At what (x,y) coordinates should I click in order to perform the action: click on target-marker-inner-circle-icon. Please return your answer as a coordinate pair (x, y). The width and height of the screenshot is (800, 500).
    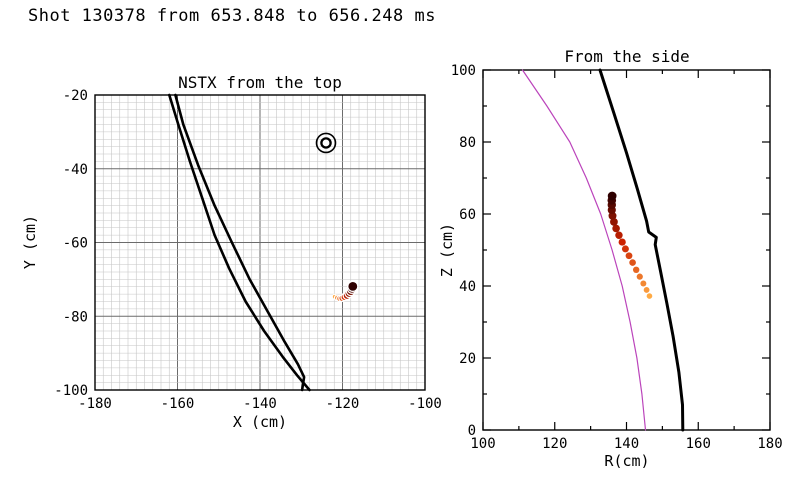
    Looking at the image, I should click on (326, 143).